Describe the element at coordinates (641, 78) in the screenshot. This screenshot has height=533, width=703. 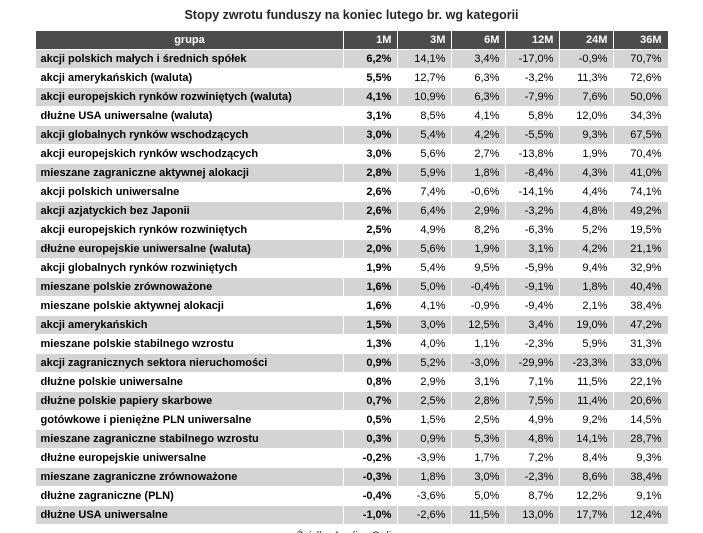
I see `return-value: 72,6%` at that location.